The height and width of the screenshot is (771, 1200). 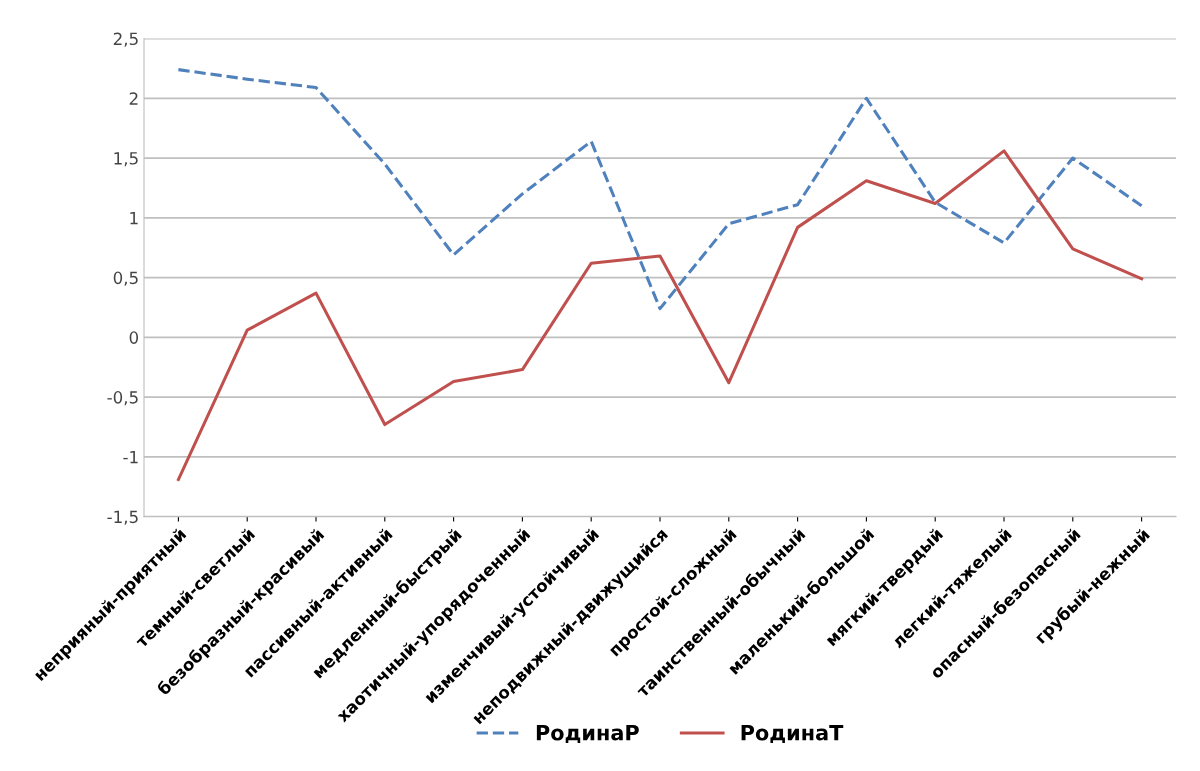 What do you see at coordinates (134, 218) in the screenshot?
I see `y-tick-label: 1` at bounding box center [134, 218].